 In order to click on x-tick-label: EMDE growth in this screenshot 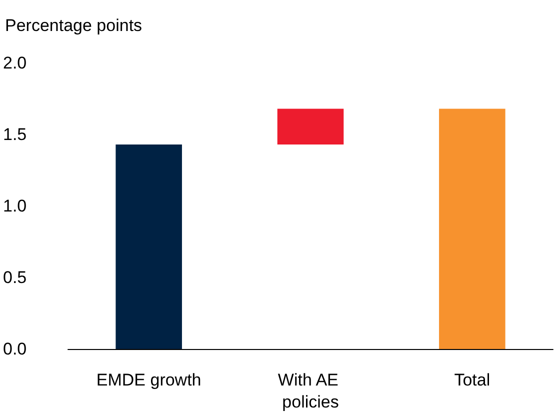, I will do `click(149, 380)`.